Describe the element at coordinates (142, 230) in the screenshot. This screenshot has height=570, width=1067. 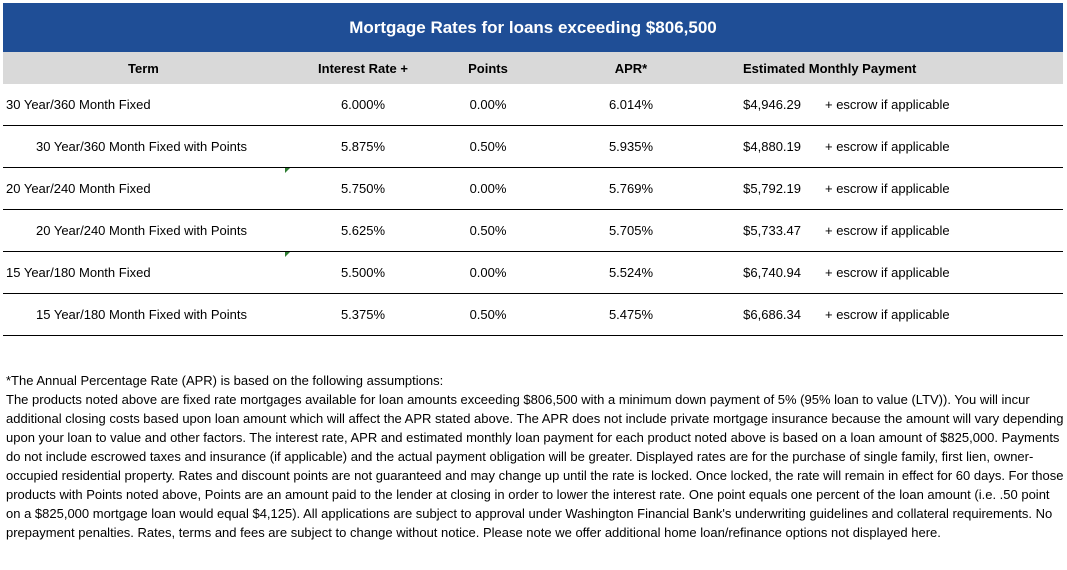
I see `cell-term: 20 Year/240 Month Fixed with Points` at that location.